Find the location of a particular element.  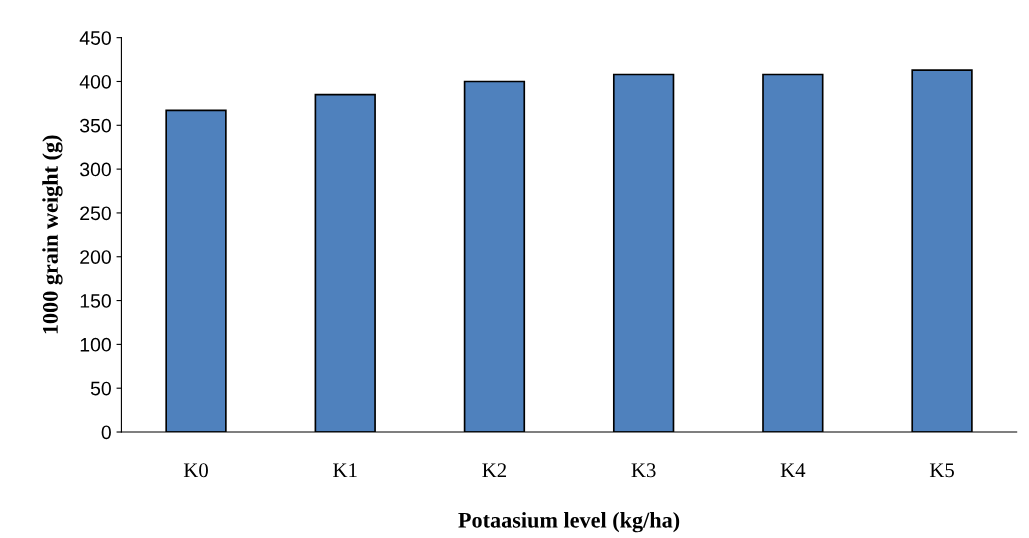

x-tick-label: K4 is located at coordinates (793, 470).